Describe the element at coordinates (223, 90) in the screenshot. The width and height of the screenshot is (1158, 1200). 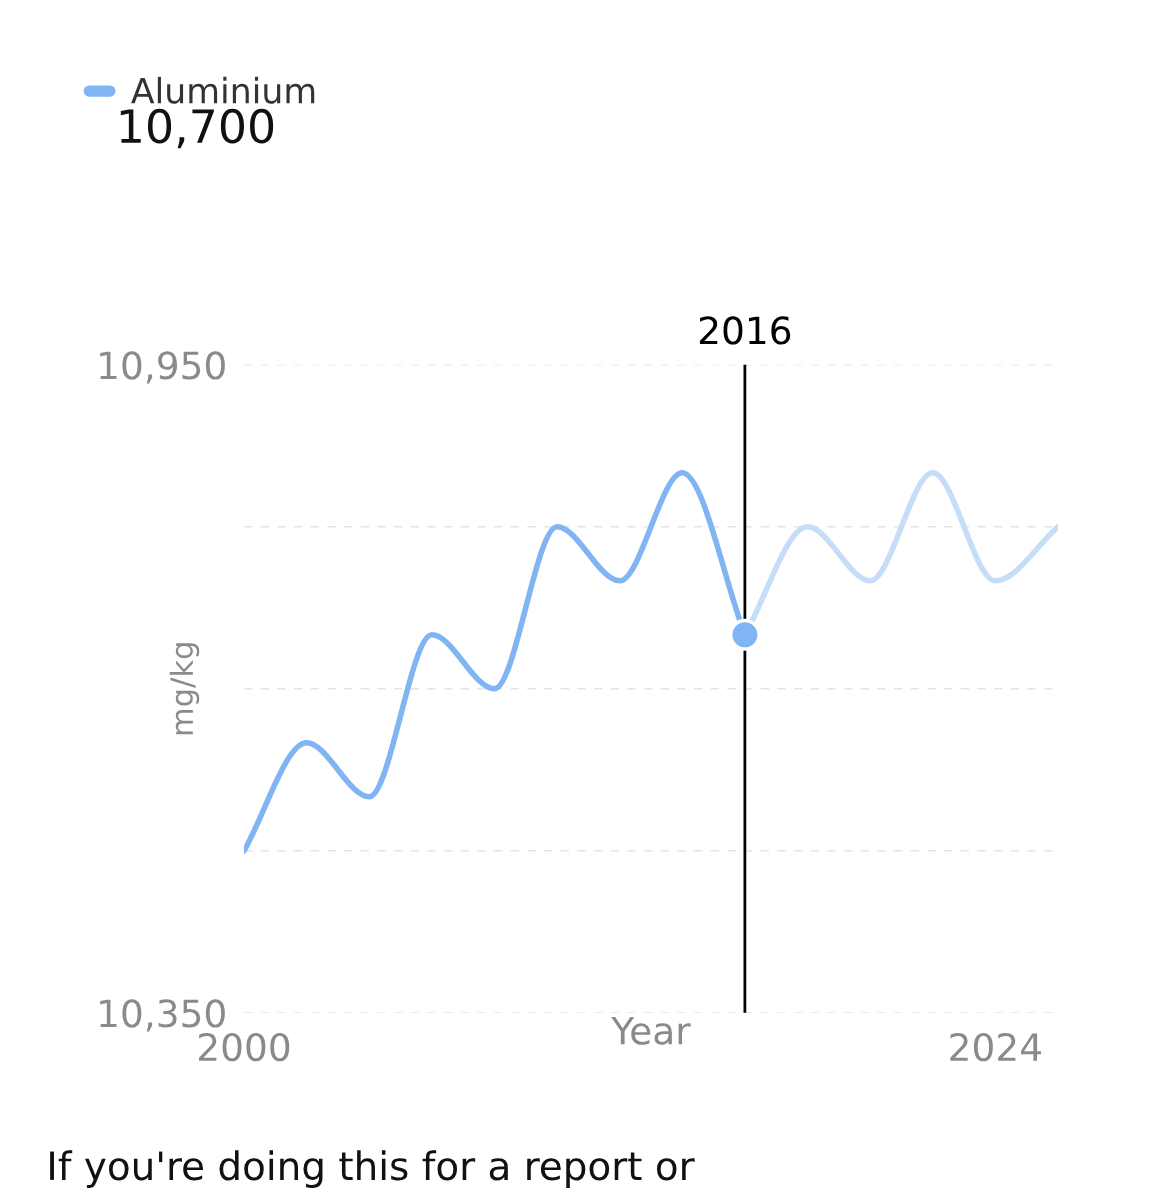
I see `legend-label: Aluminium` at that location.